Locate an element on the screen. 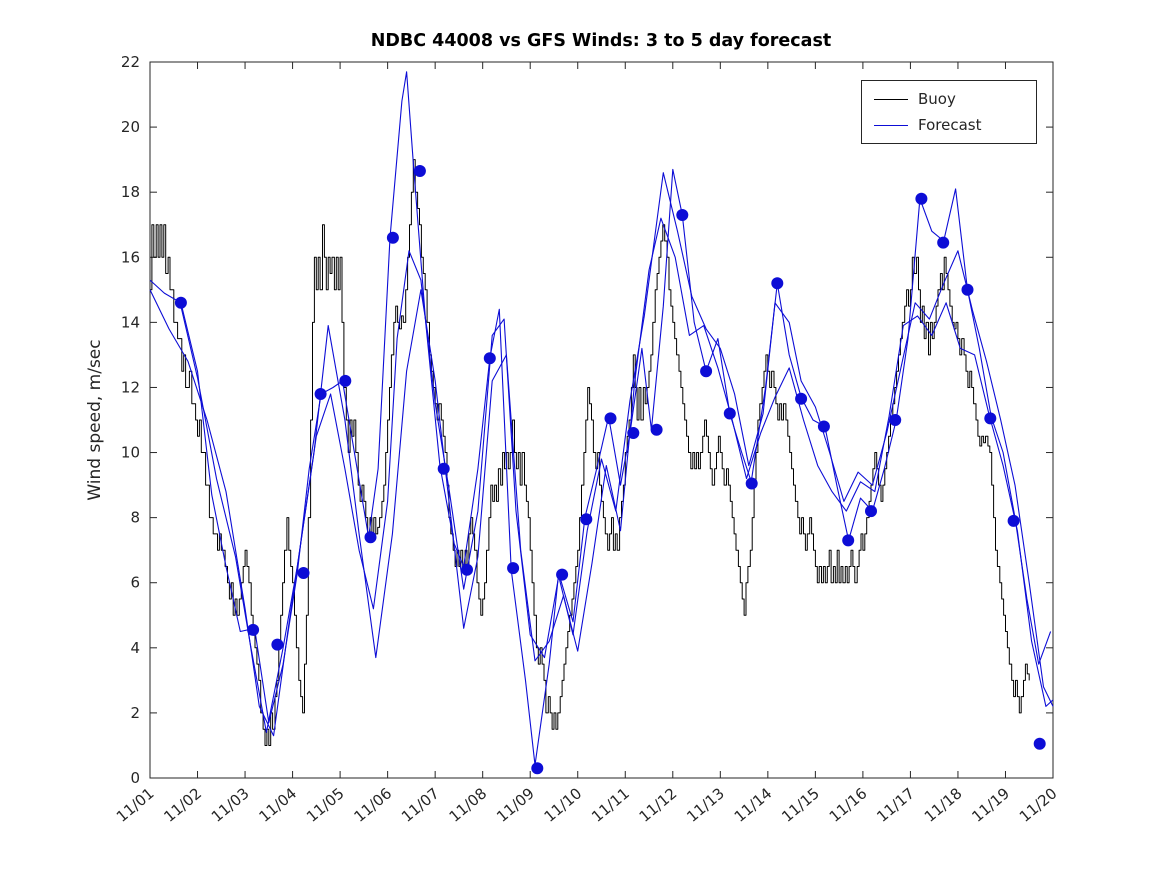 The image size is (1167, 875). y-tick-label: 22 is located at coordinates (130, 62).